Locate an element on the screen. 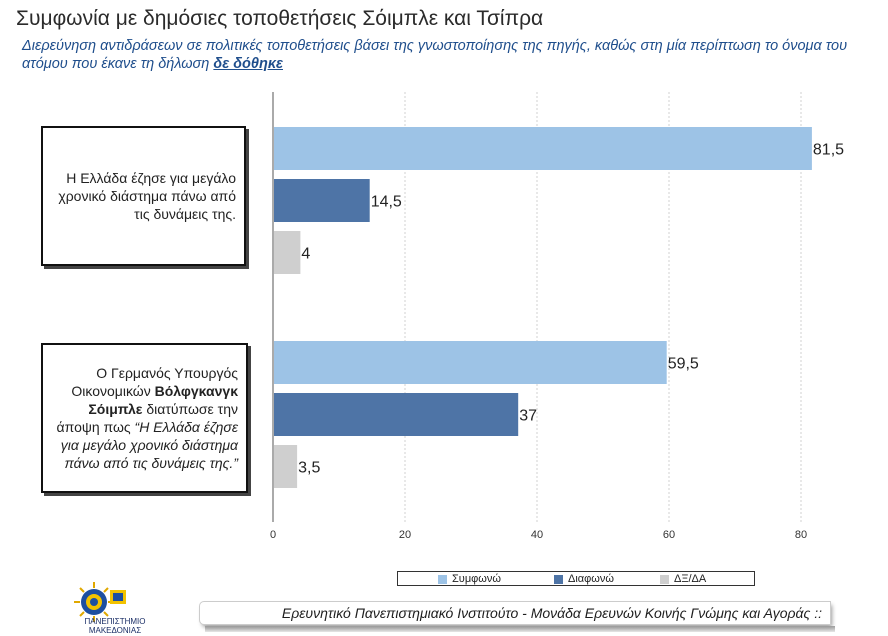  data-label: 59,5 is located at coordinates (683, 364).